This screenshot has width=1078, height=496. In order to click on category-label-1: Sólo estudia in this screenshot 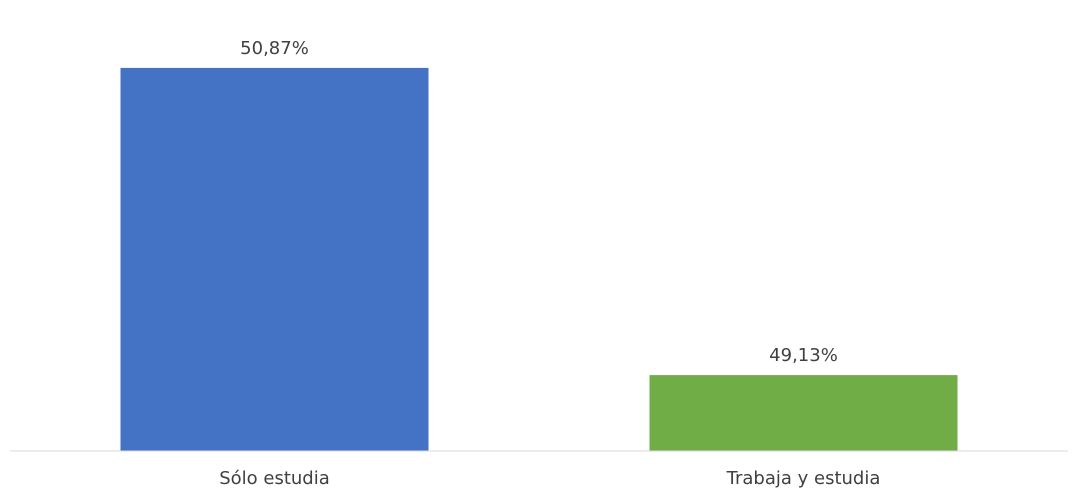, I will do `click(274, 478)`.